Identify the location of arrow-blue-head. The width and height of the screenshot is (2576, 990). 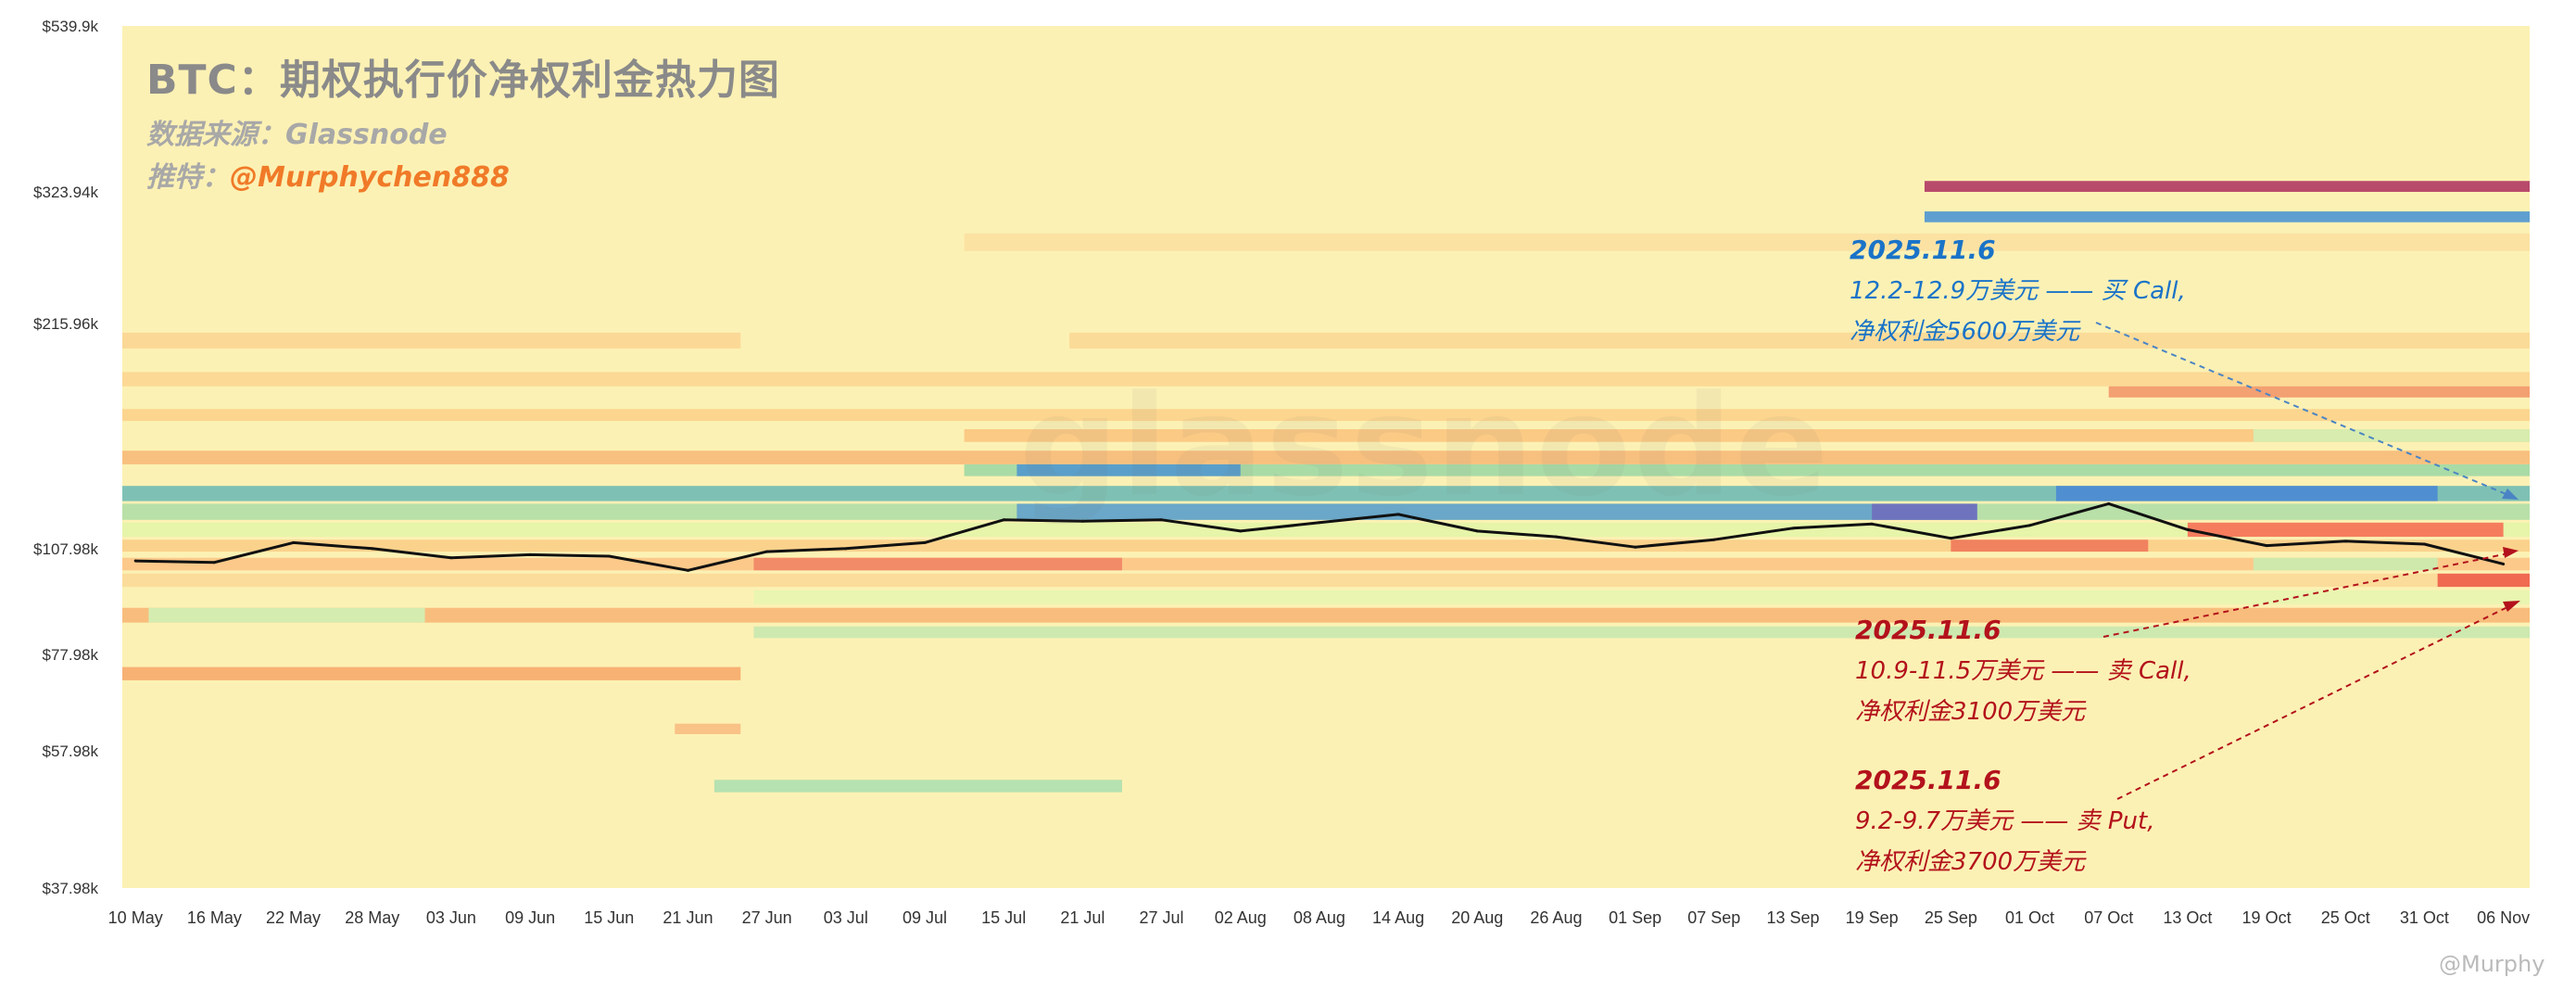
(2510, 495).